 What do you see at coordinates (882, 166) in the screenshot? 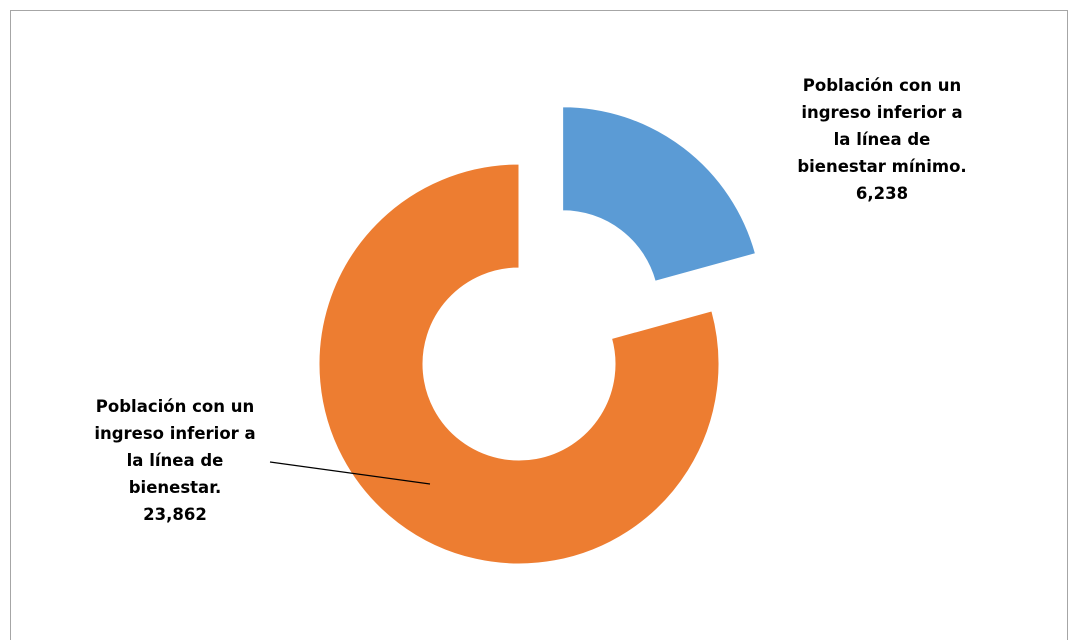
I see `slice-label-line: bienestar mínimo.` at bounding box center [882, 166].